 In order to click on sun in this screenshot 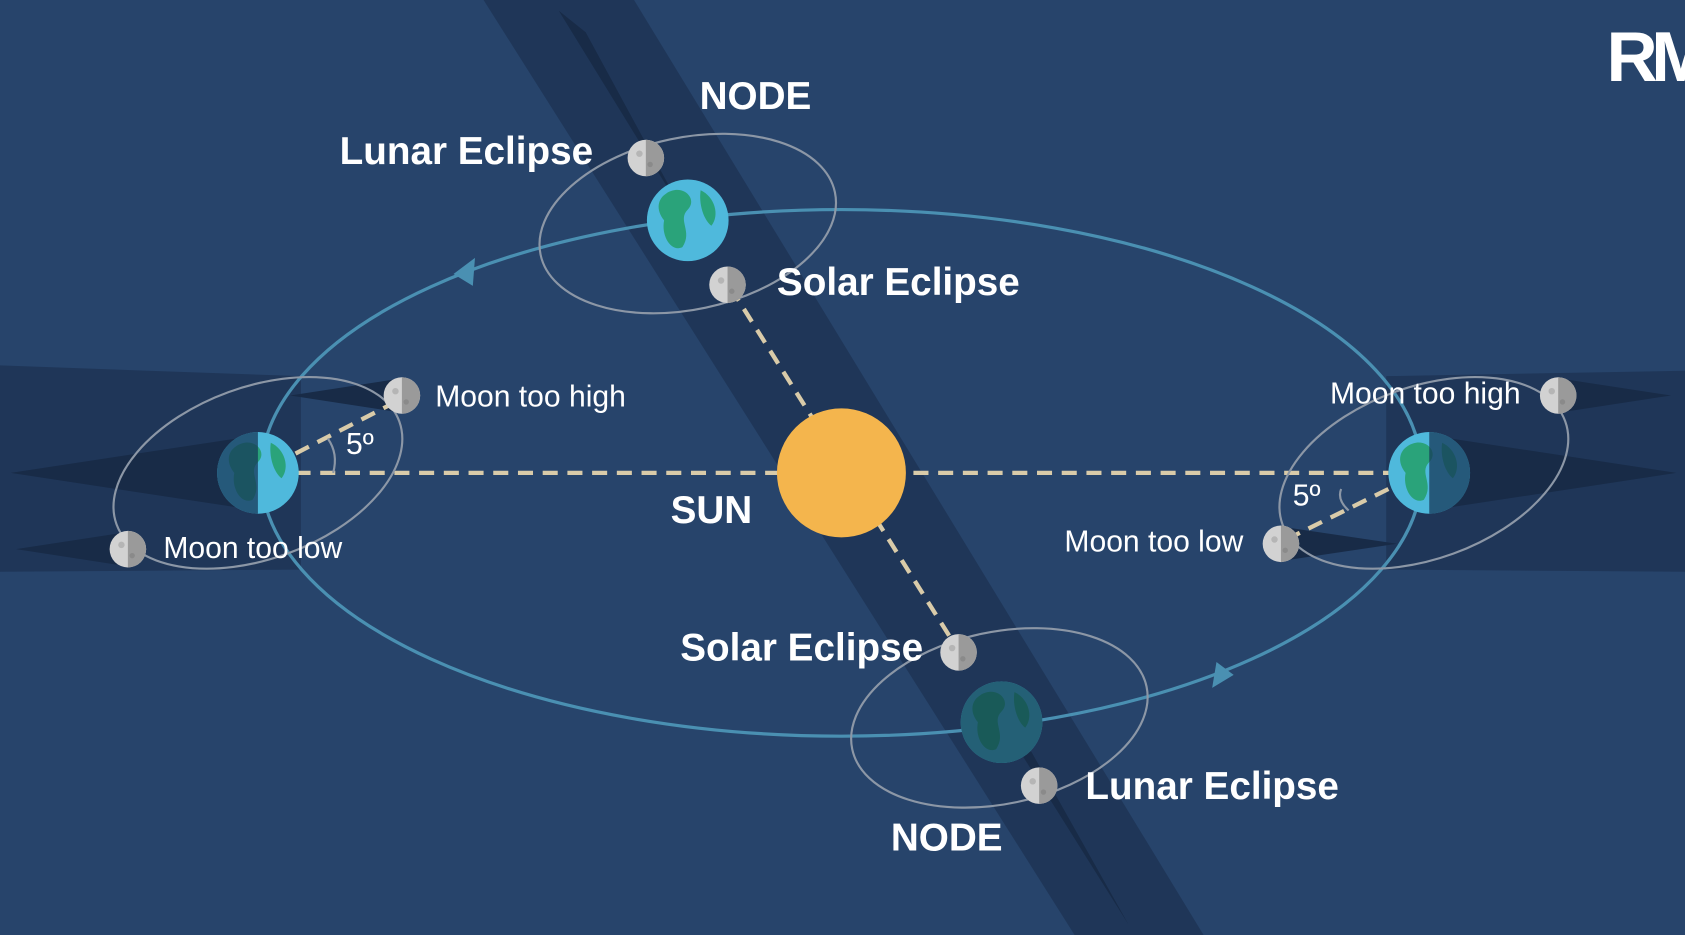, I will do `click(841, 473)`.